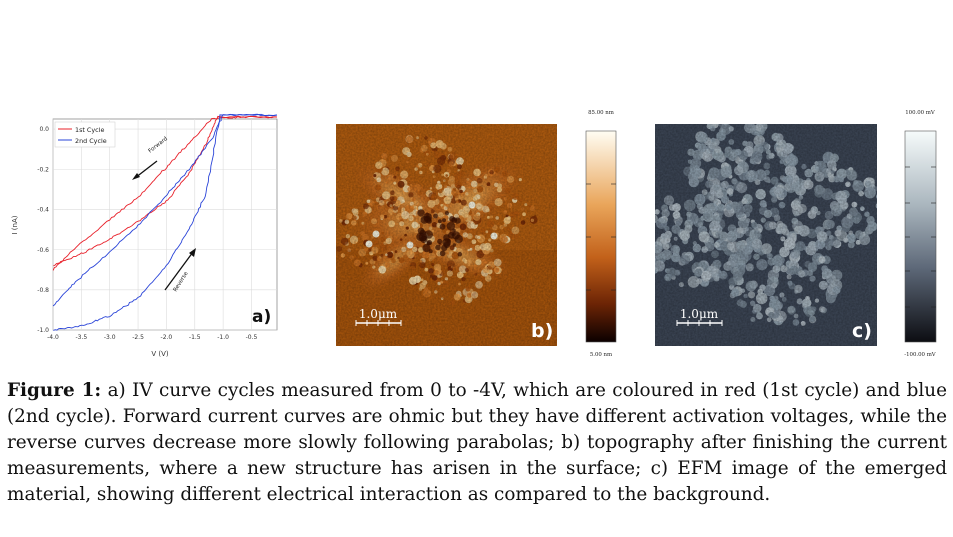 The image size is (953, 537). What do you see at coordinates (43, 230) in the screenshot?
I see `y-tick-labels: 0.0 -0.2 -0.4 -0.6 -0.8 -1.0` at bounding box center [43, 230].